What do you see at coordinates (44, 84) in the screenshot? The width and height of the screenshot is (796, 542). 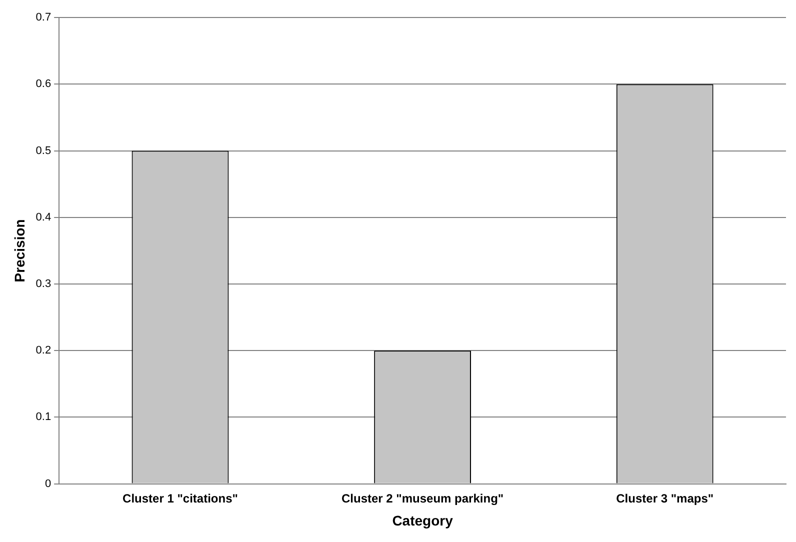 I see `y-tick-label: 0.6` at bounding box center [44, 84].